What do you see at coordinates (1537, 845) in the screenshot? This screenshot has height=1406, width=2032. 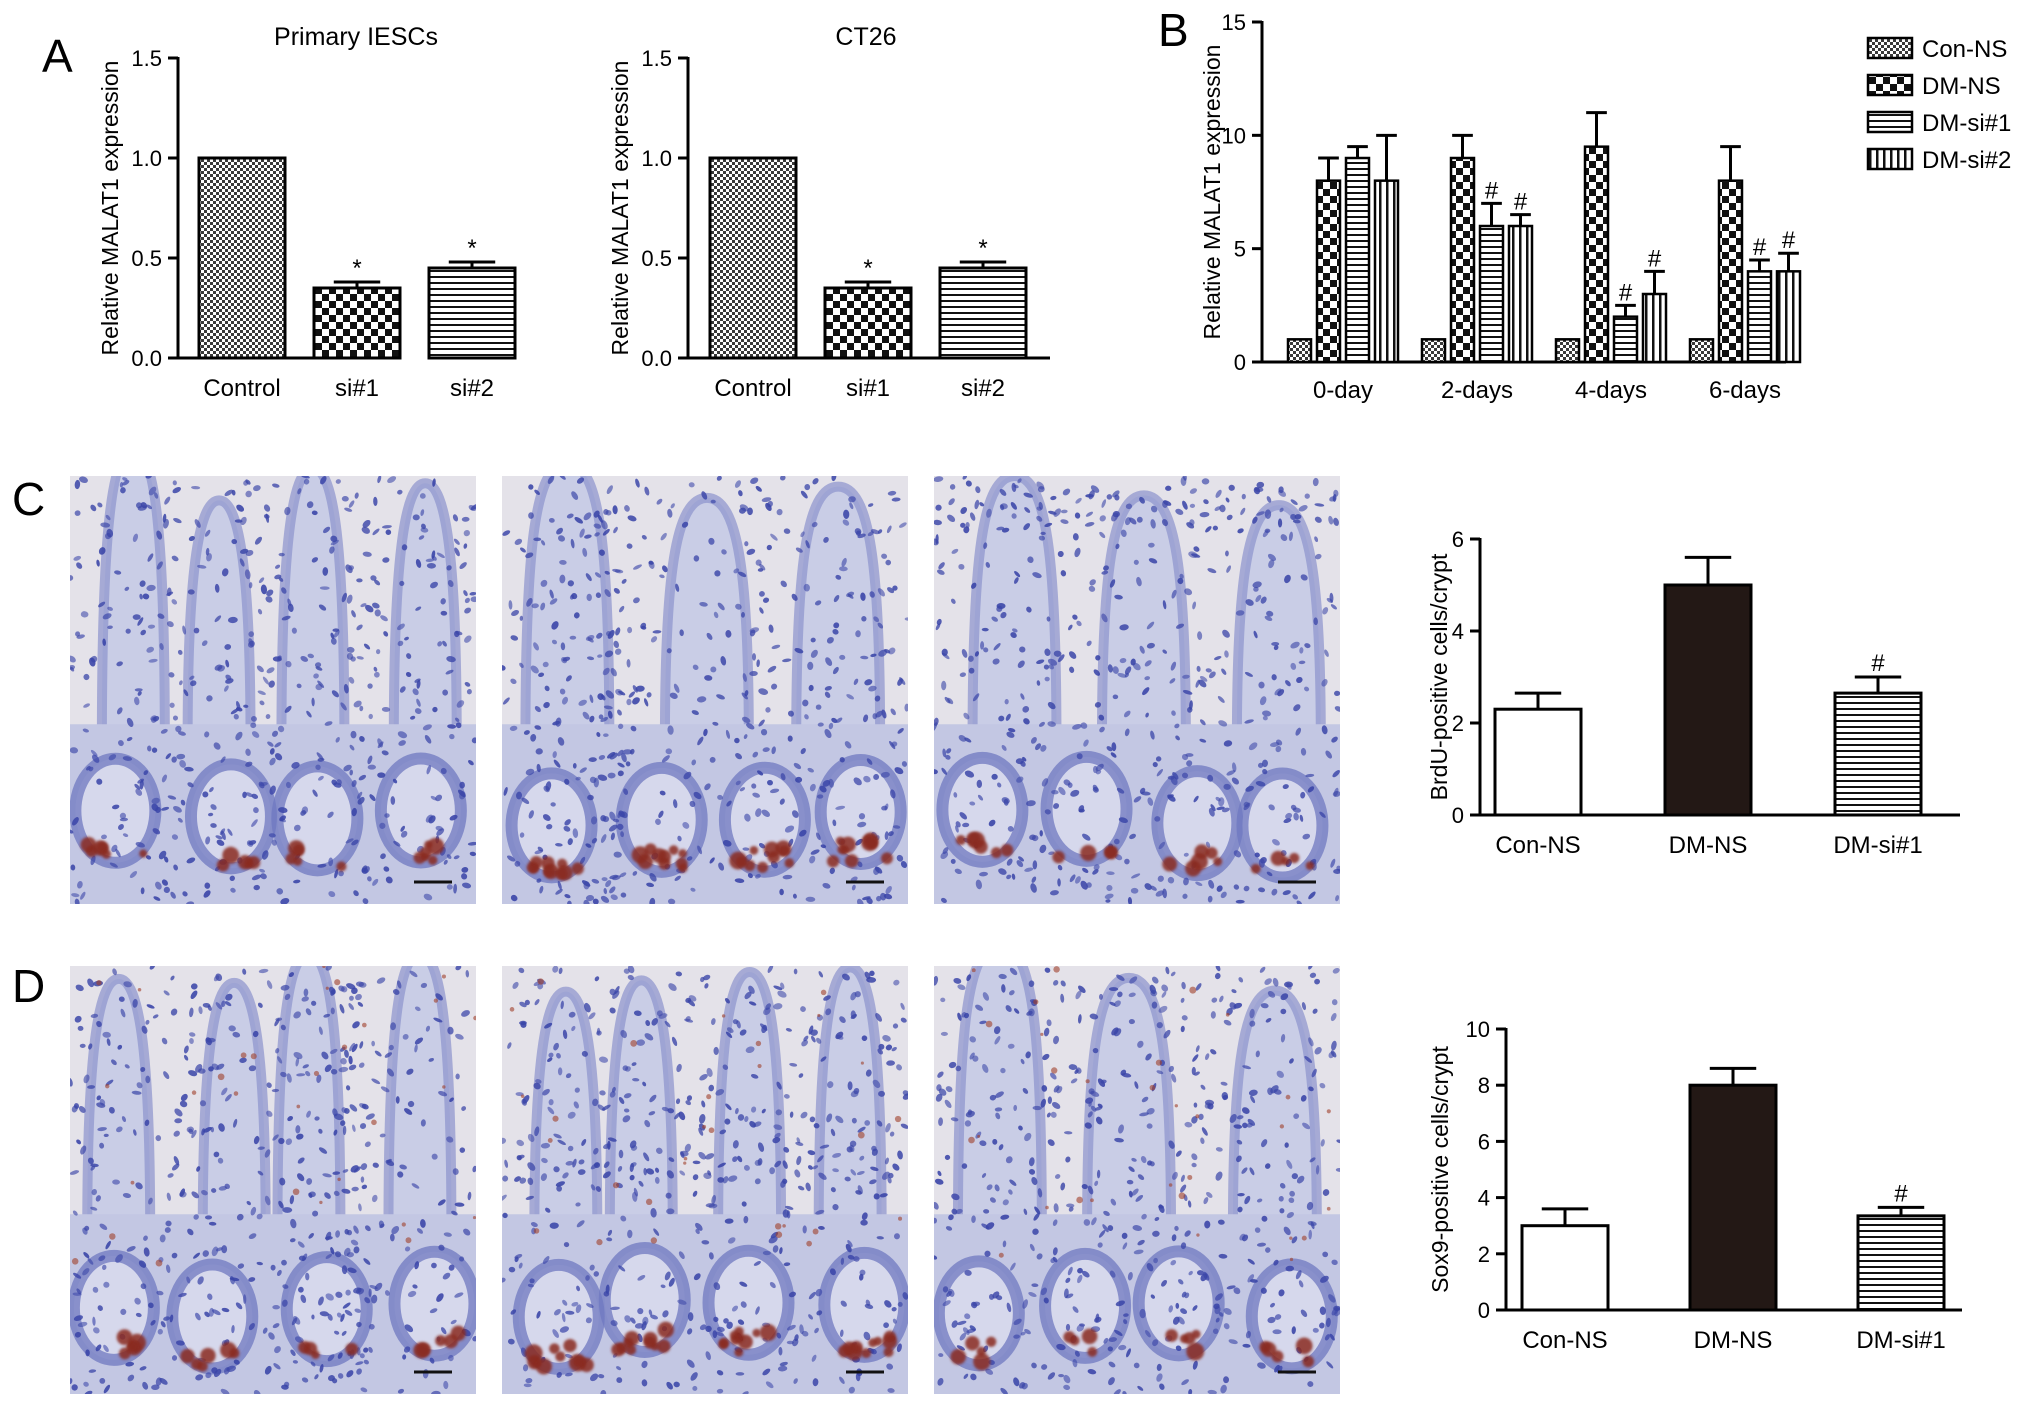 I see `x-category-label: Con-NS` at bounding box center [1537, 845].